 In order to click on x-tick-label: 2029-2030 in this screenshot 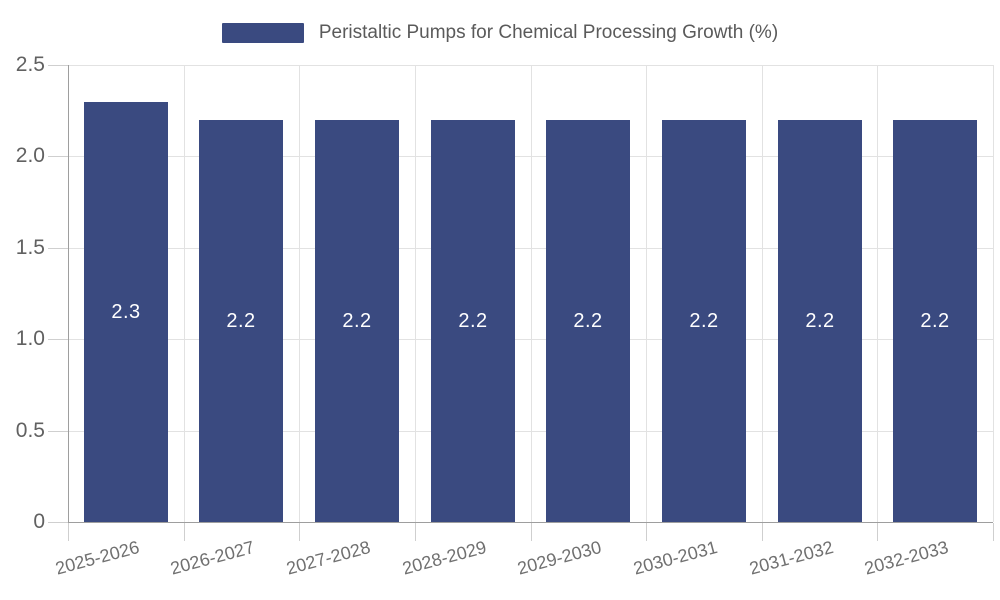, I will do `click(559, 557)`.